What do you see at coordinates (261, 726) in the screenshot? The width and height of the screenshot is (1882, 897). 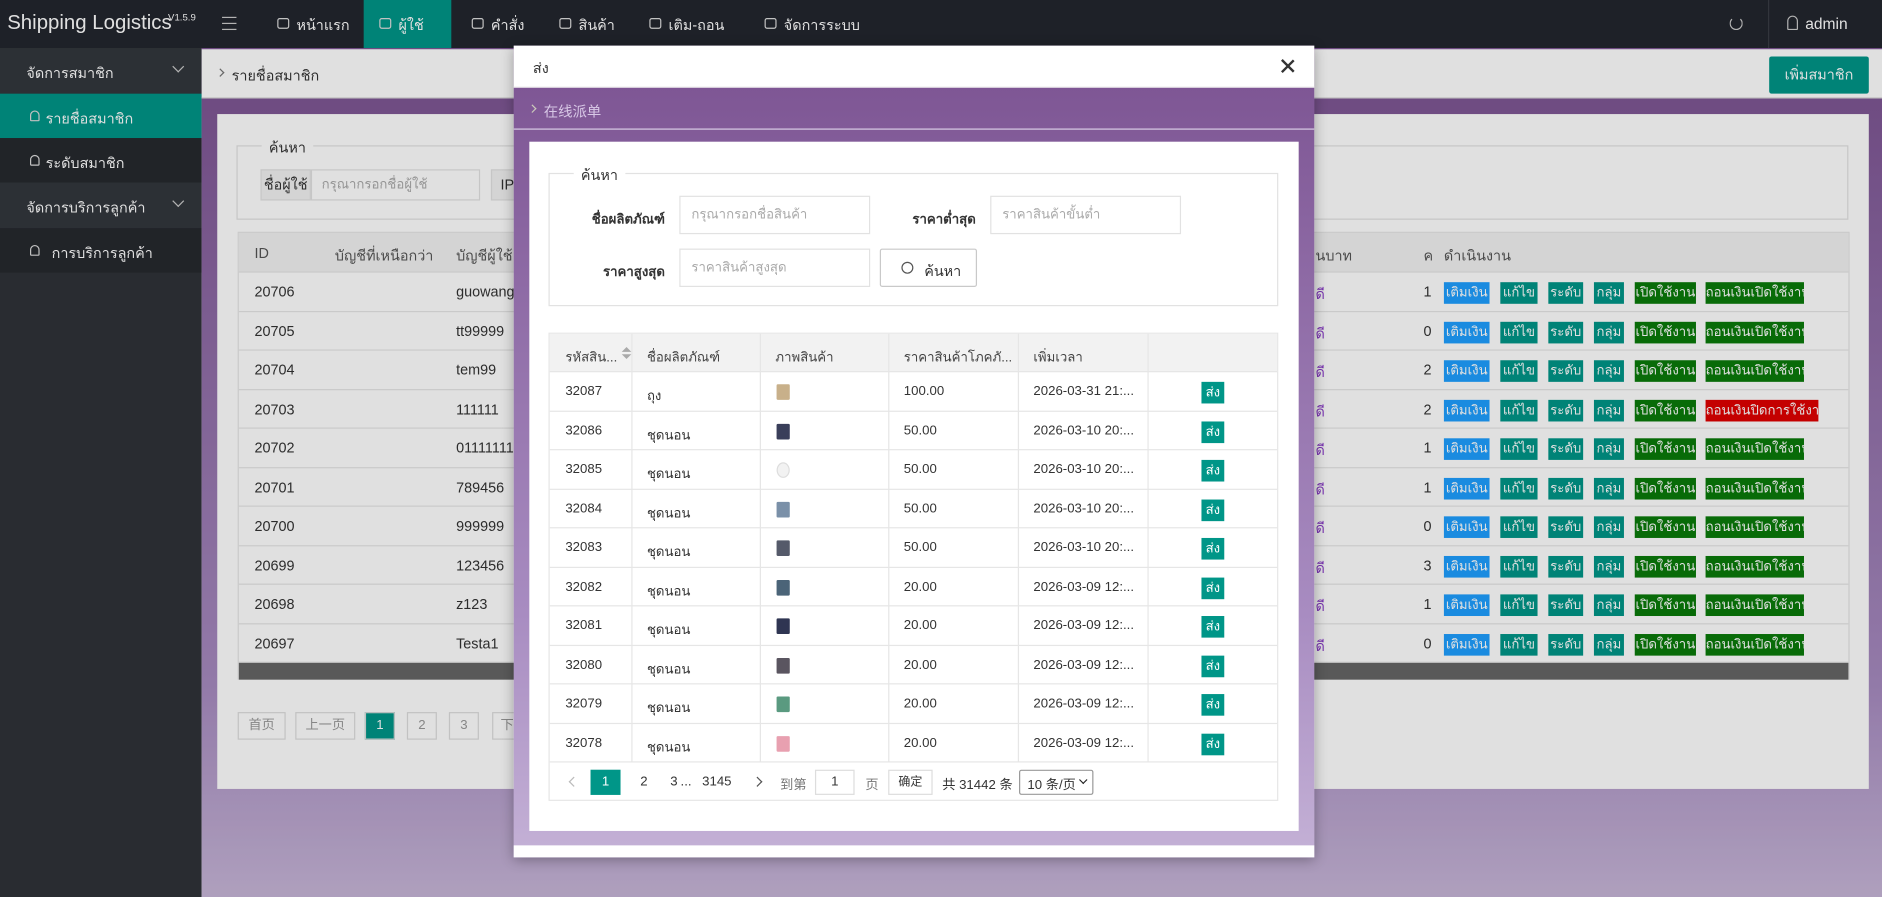 I see `page-button: 首页` at bounding box center [261, 726].